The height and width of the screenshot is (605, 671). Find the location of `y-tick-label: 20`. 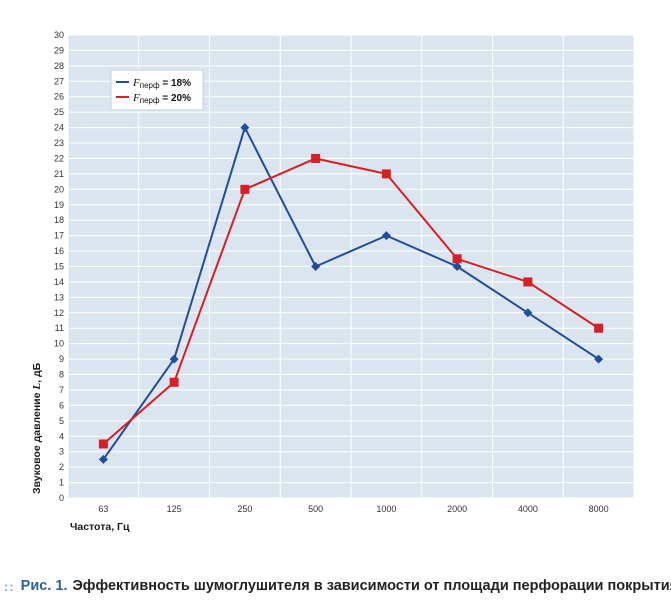

y-tick-label: 20 is located at coordinates (59, 189).